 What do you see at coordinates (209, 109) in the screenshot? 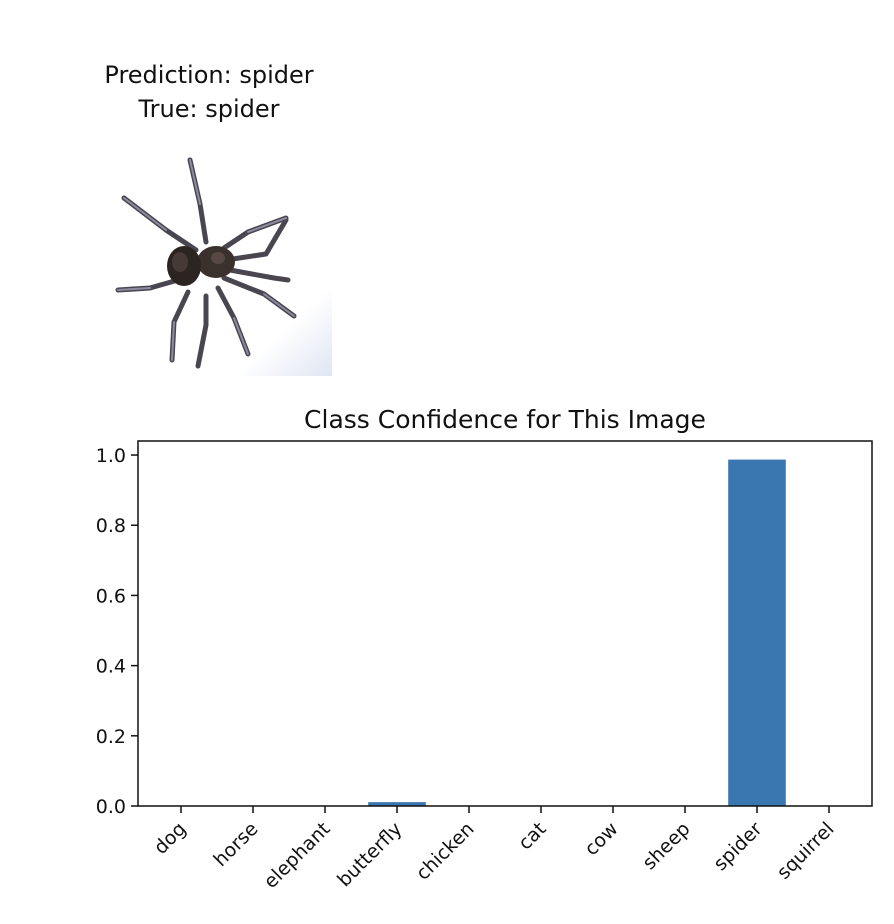
I see `true-label: True: spider` at bounding box center [209, 109].